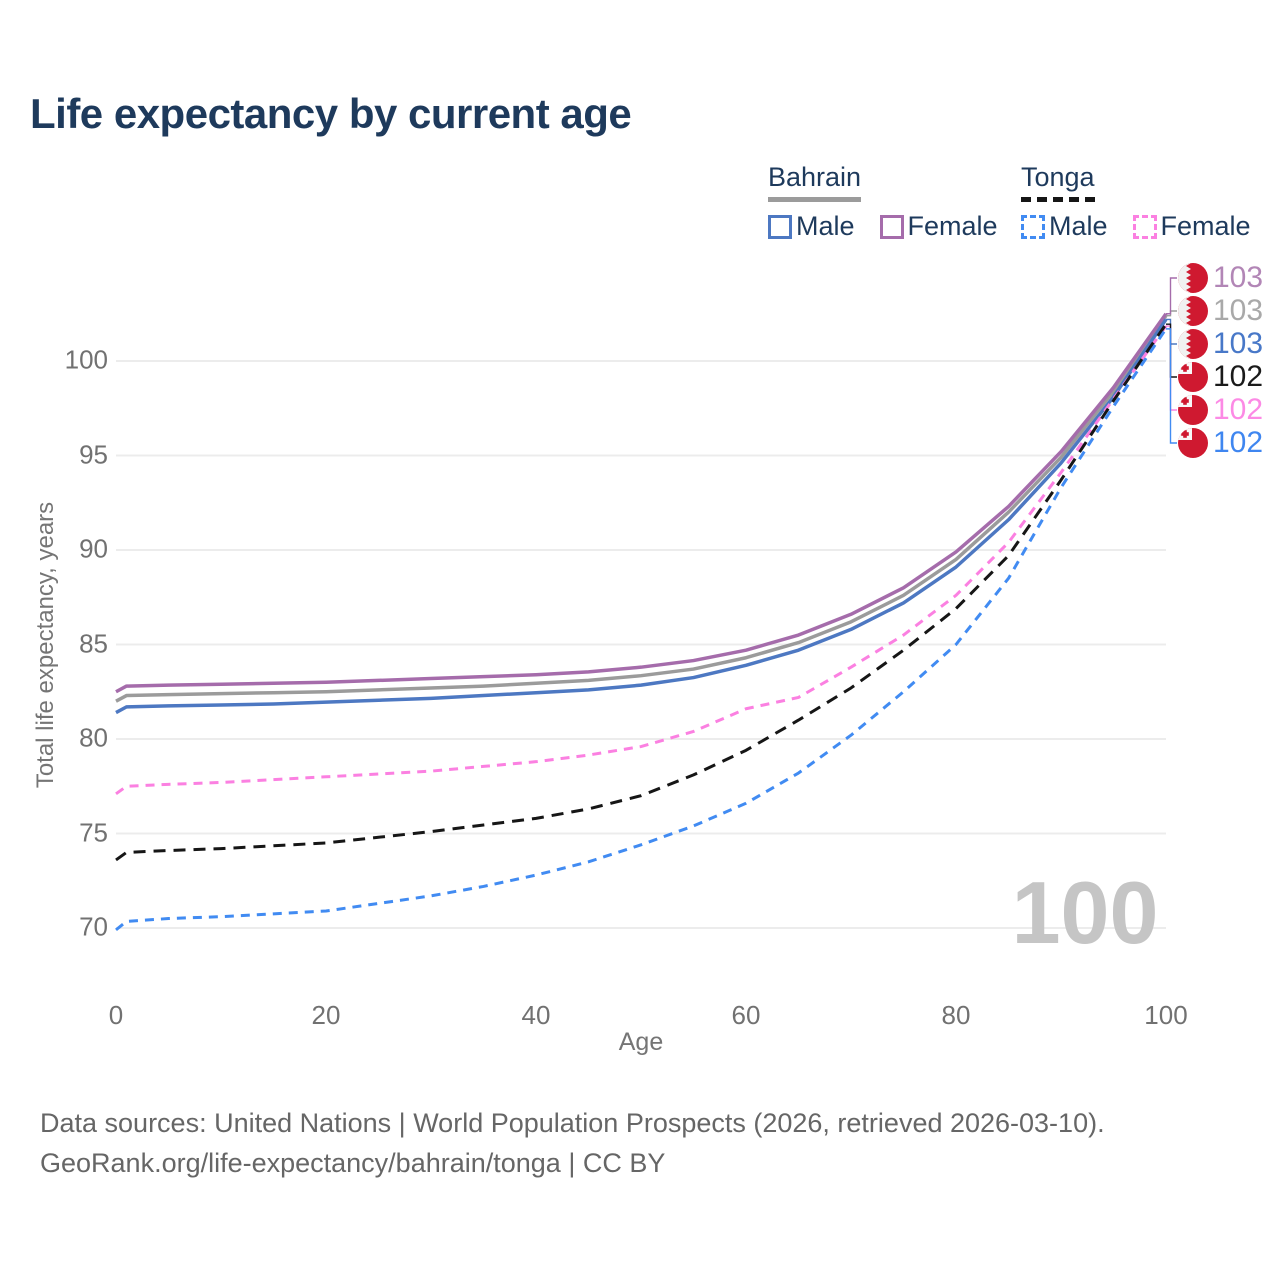 Image resolution: width=1280 pixels, height=1280 pixels. I want to click on age-counter-watermark: 100, so click(1085, 912).